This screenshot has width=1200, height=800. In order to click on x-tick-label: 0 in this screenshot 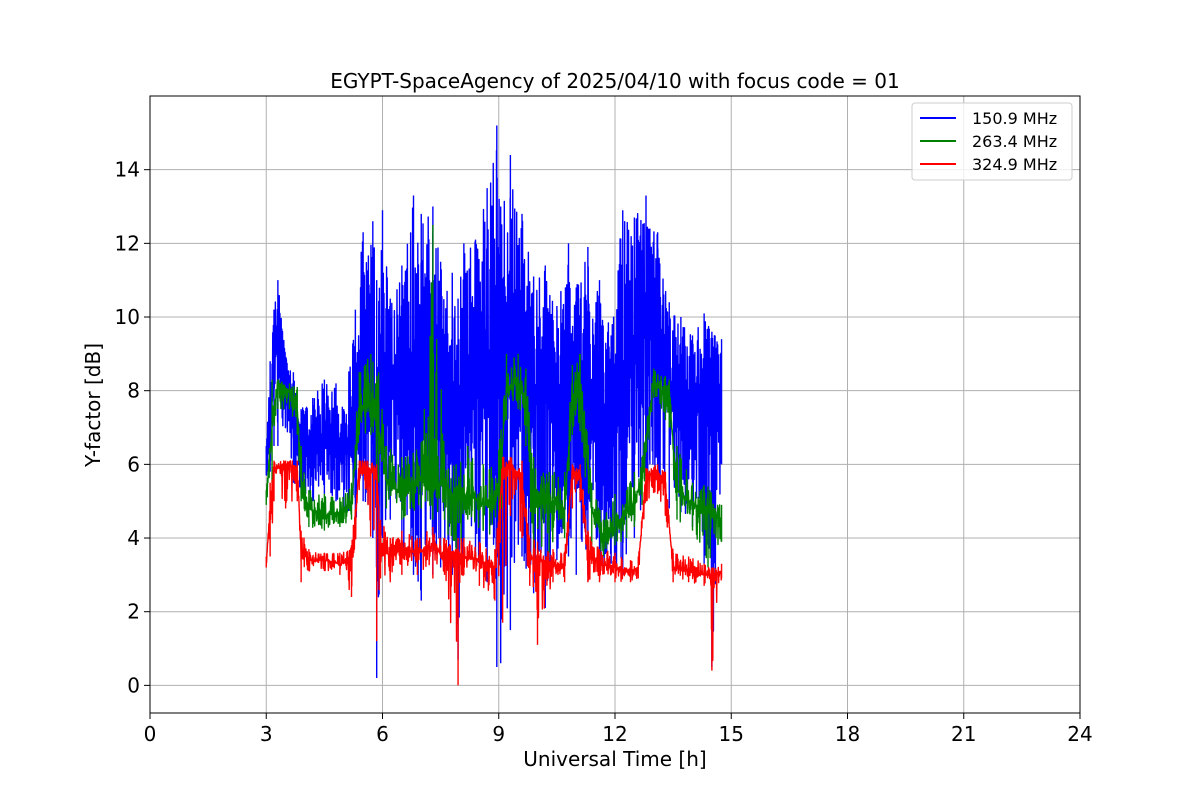, I will do `click(150, 734)`.